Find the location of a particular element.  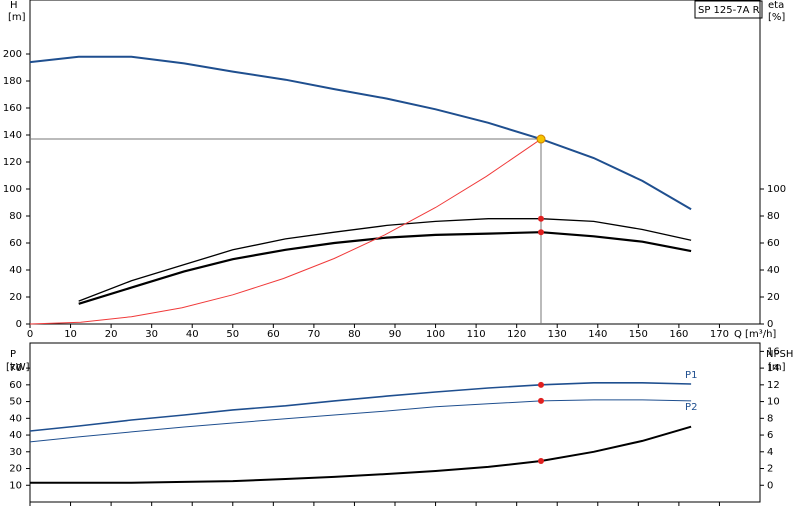

y2-axis-title: eta is located at coordinates (776, 5).